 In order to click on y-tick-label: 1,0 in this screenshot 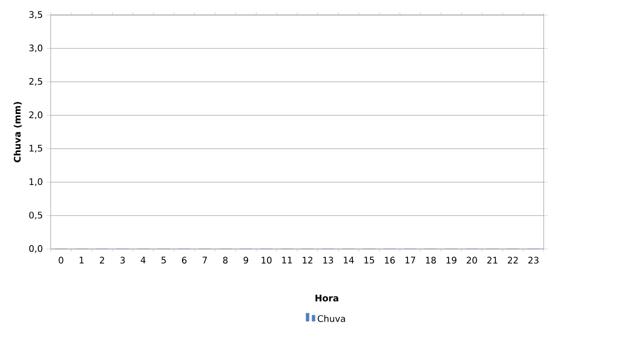, I will do `click(36, 182)`.